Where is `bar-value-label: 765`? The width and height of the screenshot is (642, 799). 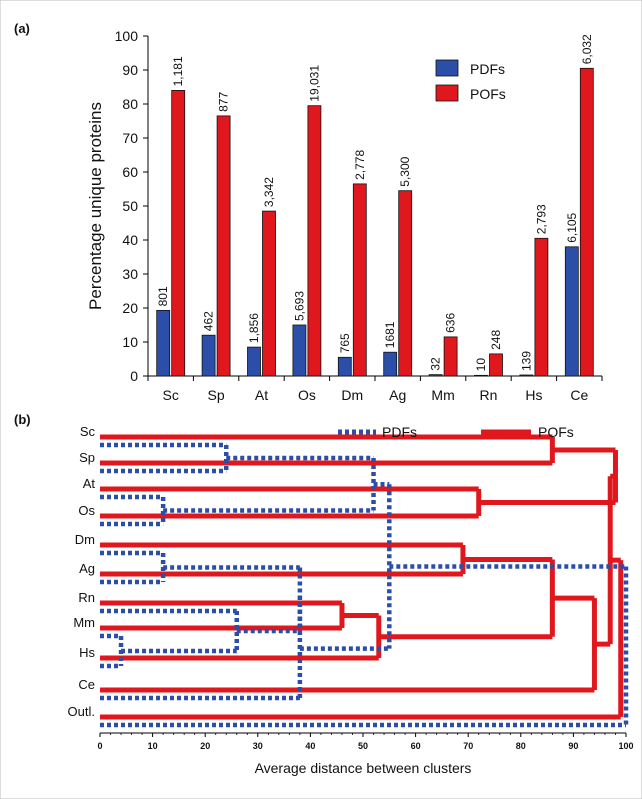 bar-value-label: 765 is located at coordinates (345, 343).